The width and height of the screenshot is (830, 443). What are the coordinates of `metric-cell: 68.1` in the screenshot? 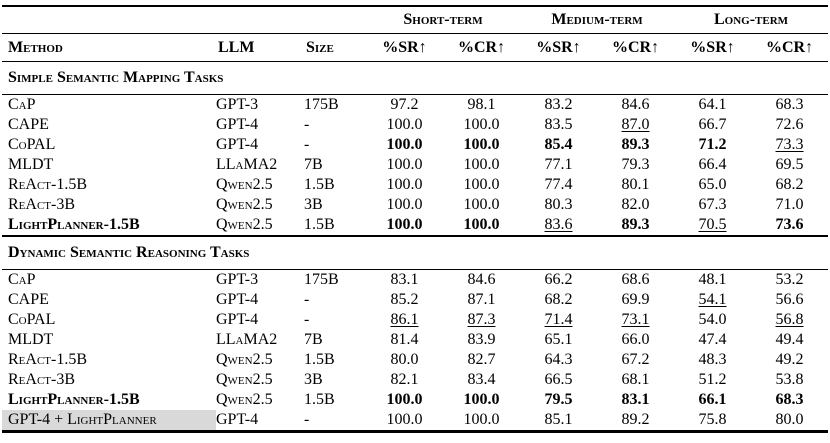 It's located at (635, 379).